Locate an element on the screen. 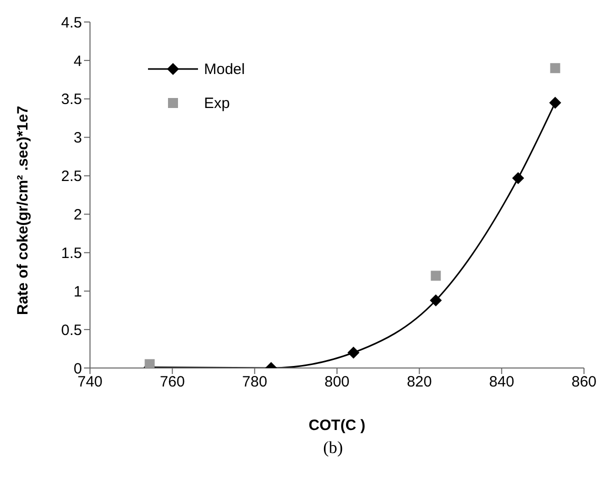 This screenshot has height=484, width=605. y-tick-label: 4 is located at coordinates (78, 61).